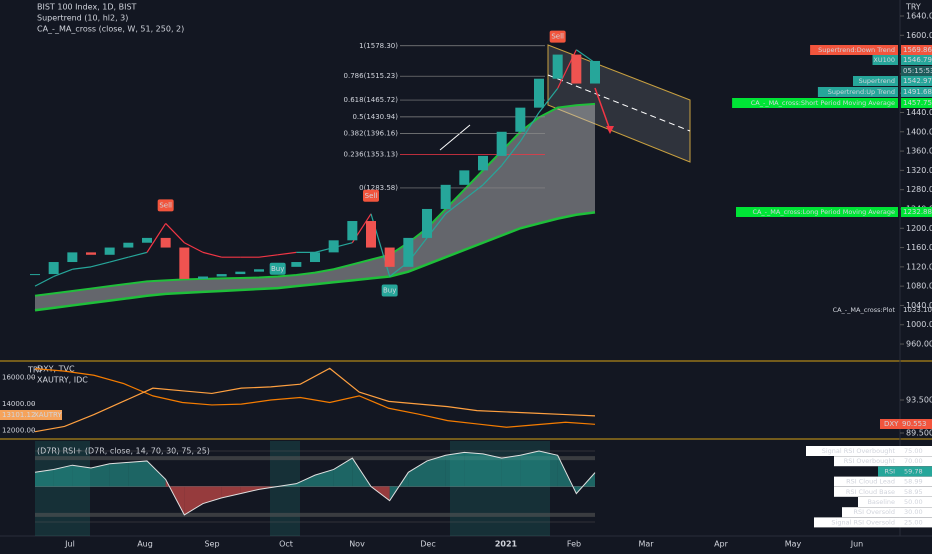 The height and width of the screenshot is (554, 932). What do you see at coordinates (859, 451) in the screenshot?
I see `tag-name: Signal RSI Overbought` at bounding box center [859, 451].